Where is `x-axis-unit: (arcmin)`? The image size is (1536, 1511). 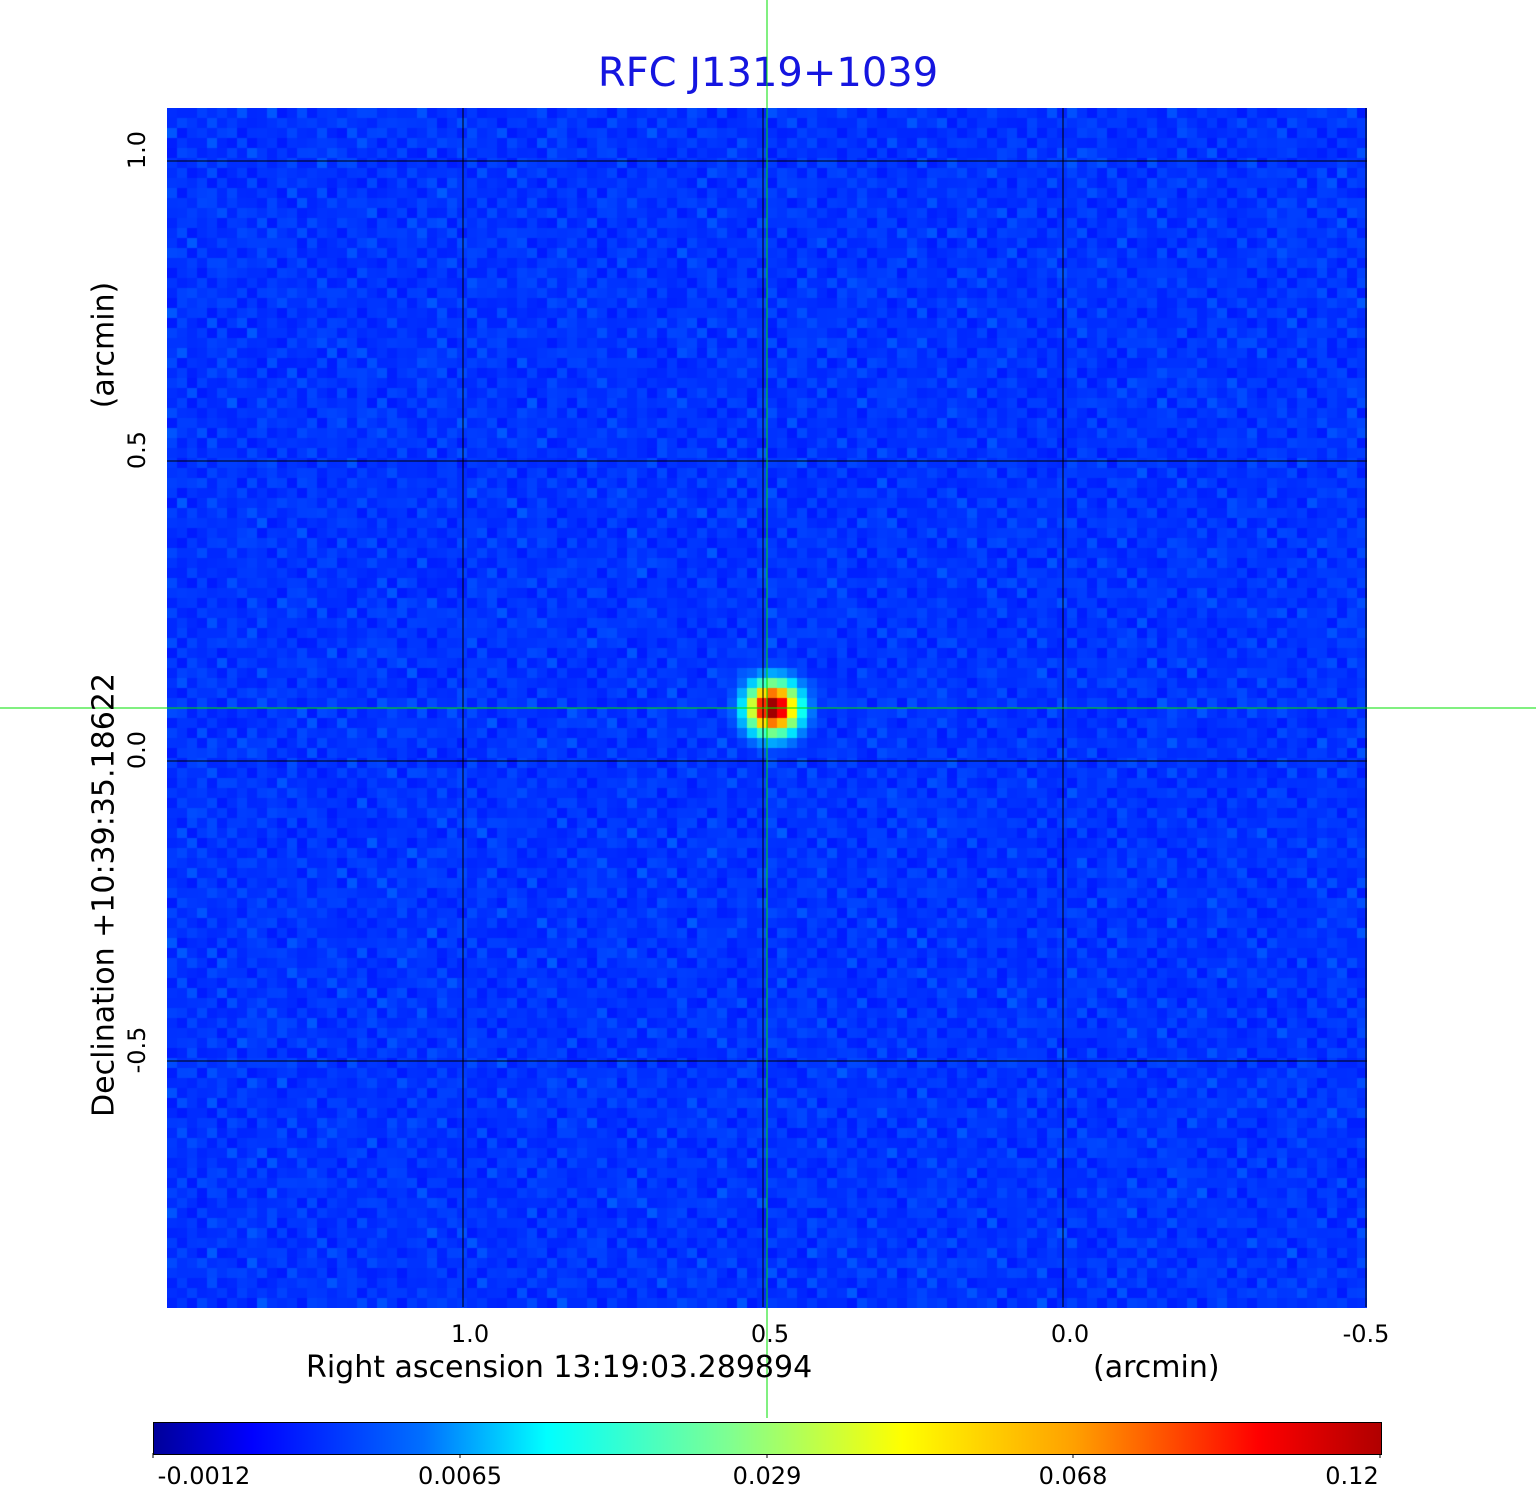 x-axis-unit: (arcmin) is located at coordinates (1156, 1367).